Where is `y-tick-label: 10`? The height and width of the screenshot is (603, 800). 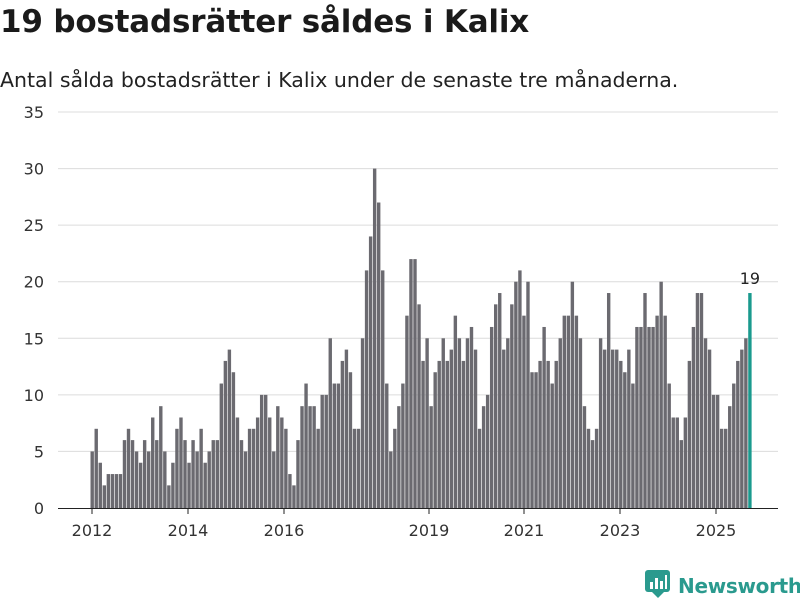
y-tick-label: 10 is located at coordinates (34, 395).